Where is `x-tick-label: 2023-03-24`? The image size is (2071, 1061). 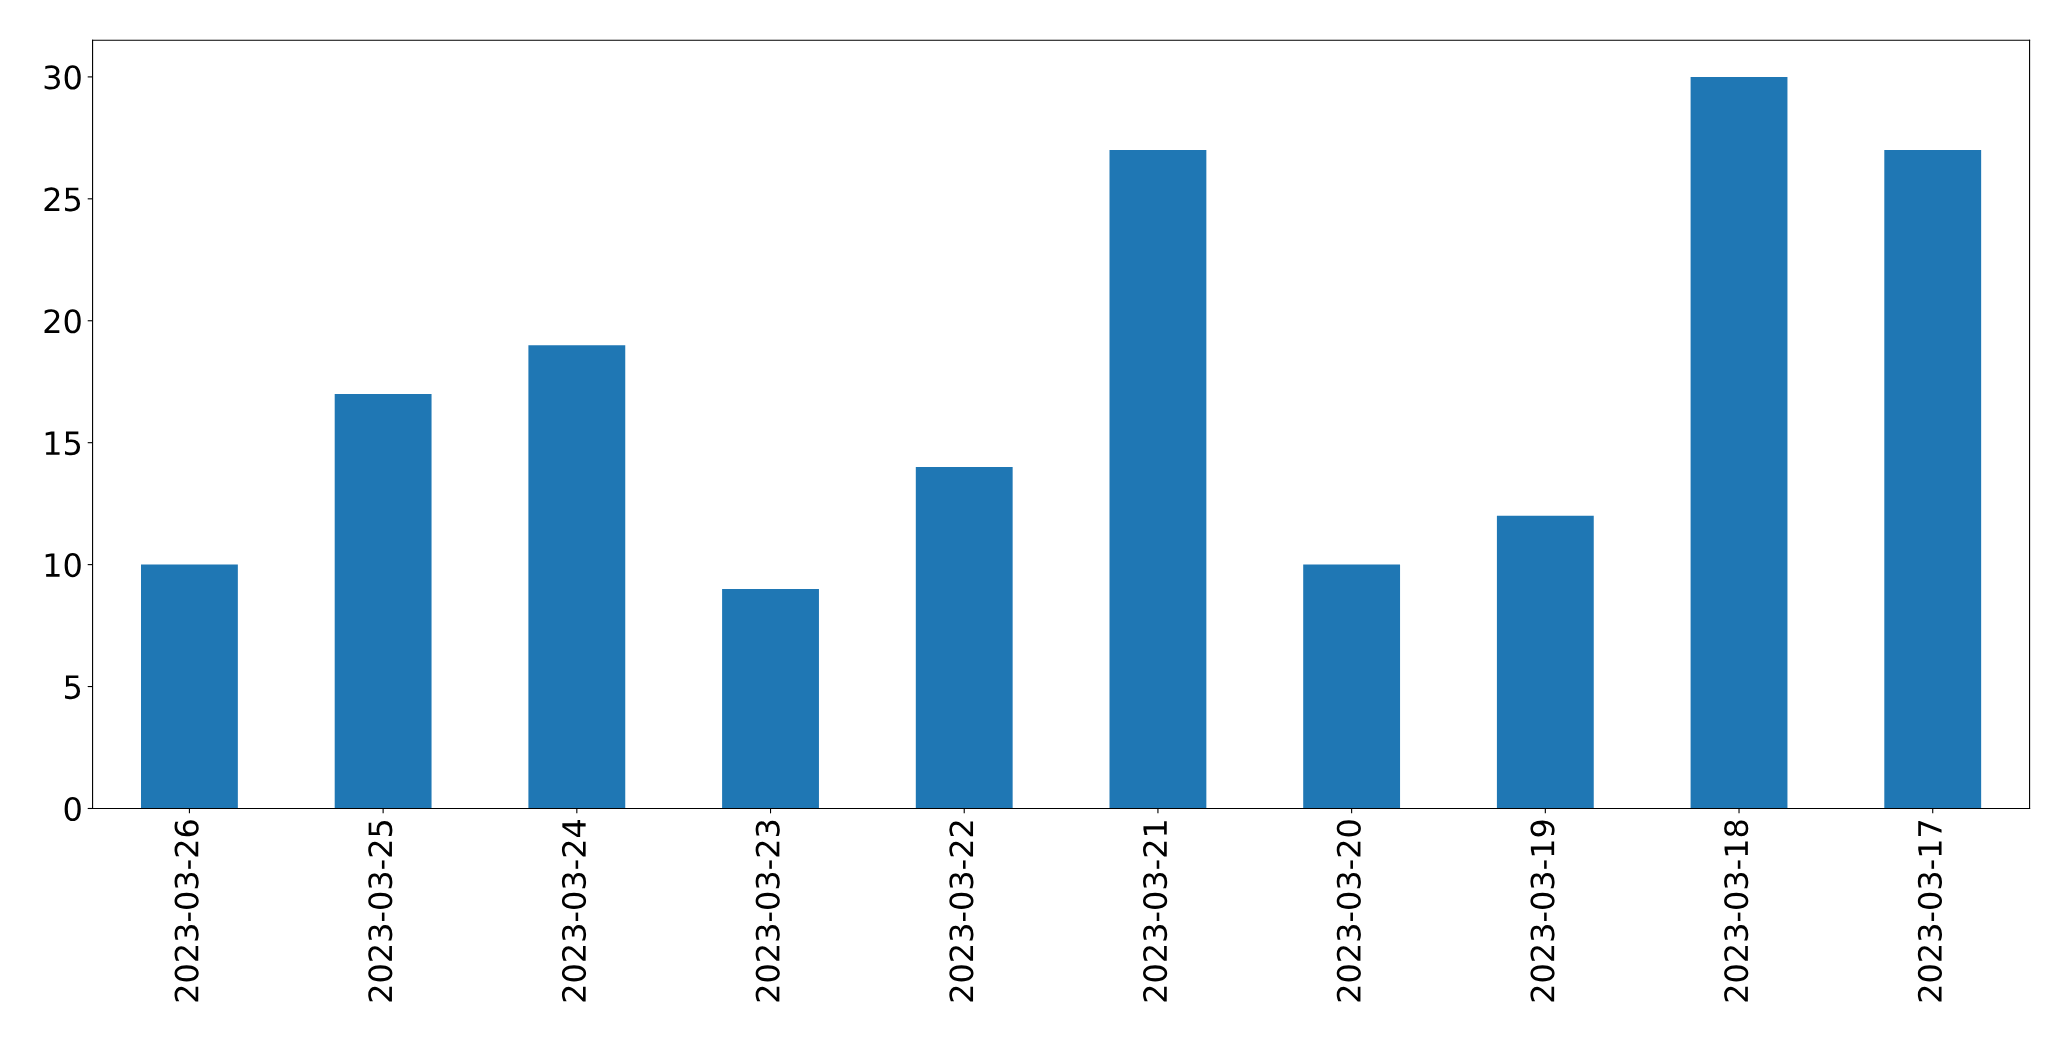
x-tick-label: 2023-03-24 is located at coordinates (574, 911).